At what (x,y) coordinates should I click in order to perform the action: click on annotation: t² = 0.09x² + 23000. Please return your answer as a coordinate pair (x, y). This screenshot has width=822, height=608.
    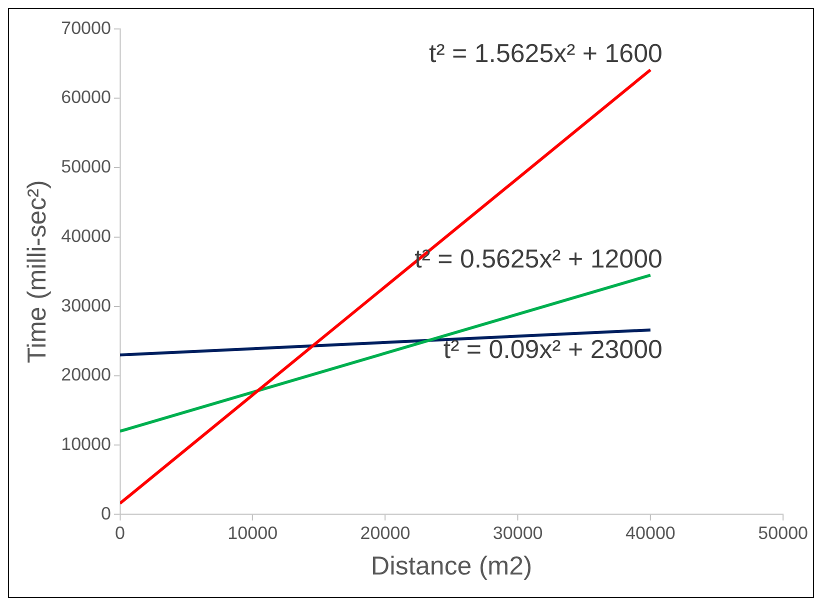
    Looking at the image, I should click on (552, 350).